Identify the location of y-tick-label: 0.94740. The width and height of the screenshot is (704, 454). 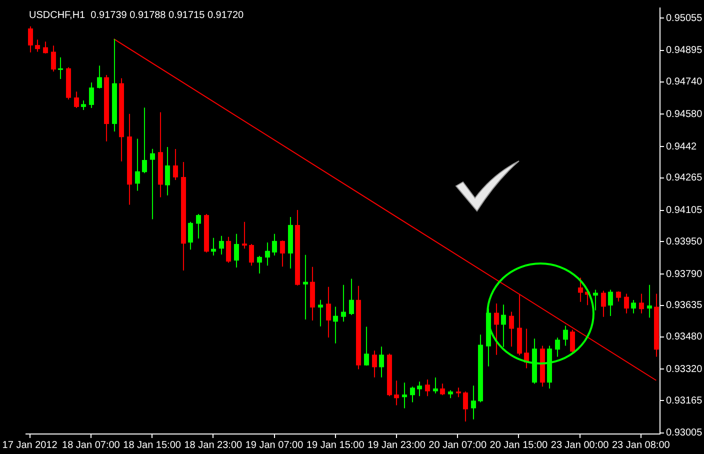
(684, 82).